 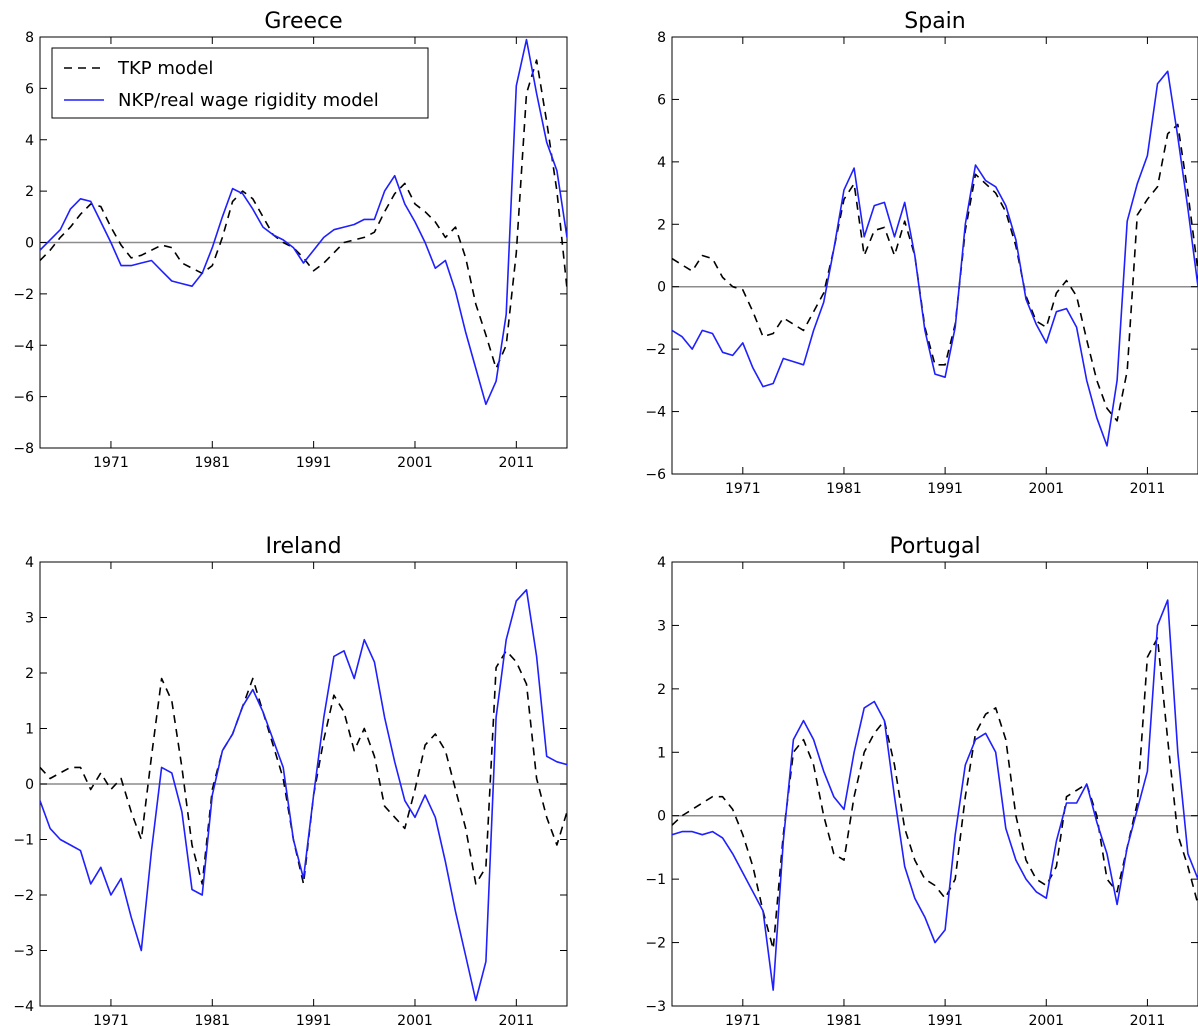 I want to click on subplot-title: Greece, so click(x=303, y=21).